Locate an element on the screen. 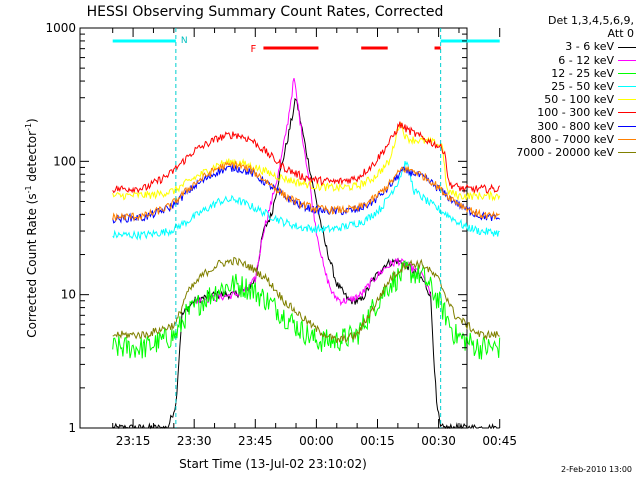 The width and height of the screenshot is (640, 480). y-tick-label: 1000 is located at coordinates (60, 28).